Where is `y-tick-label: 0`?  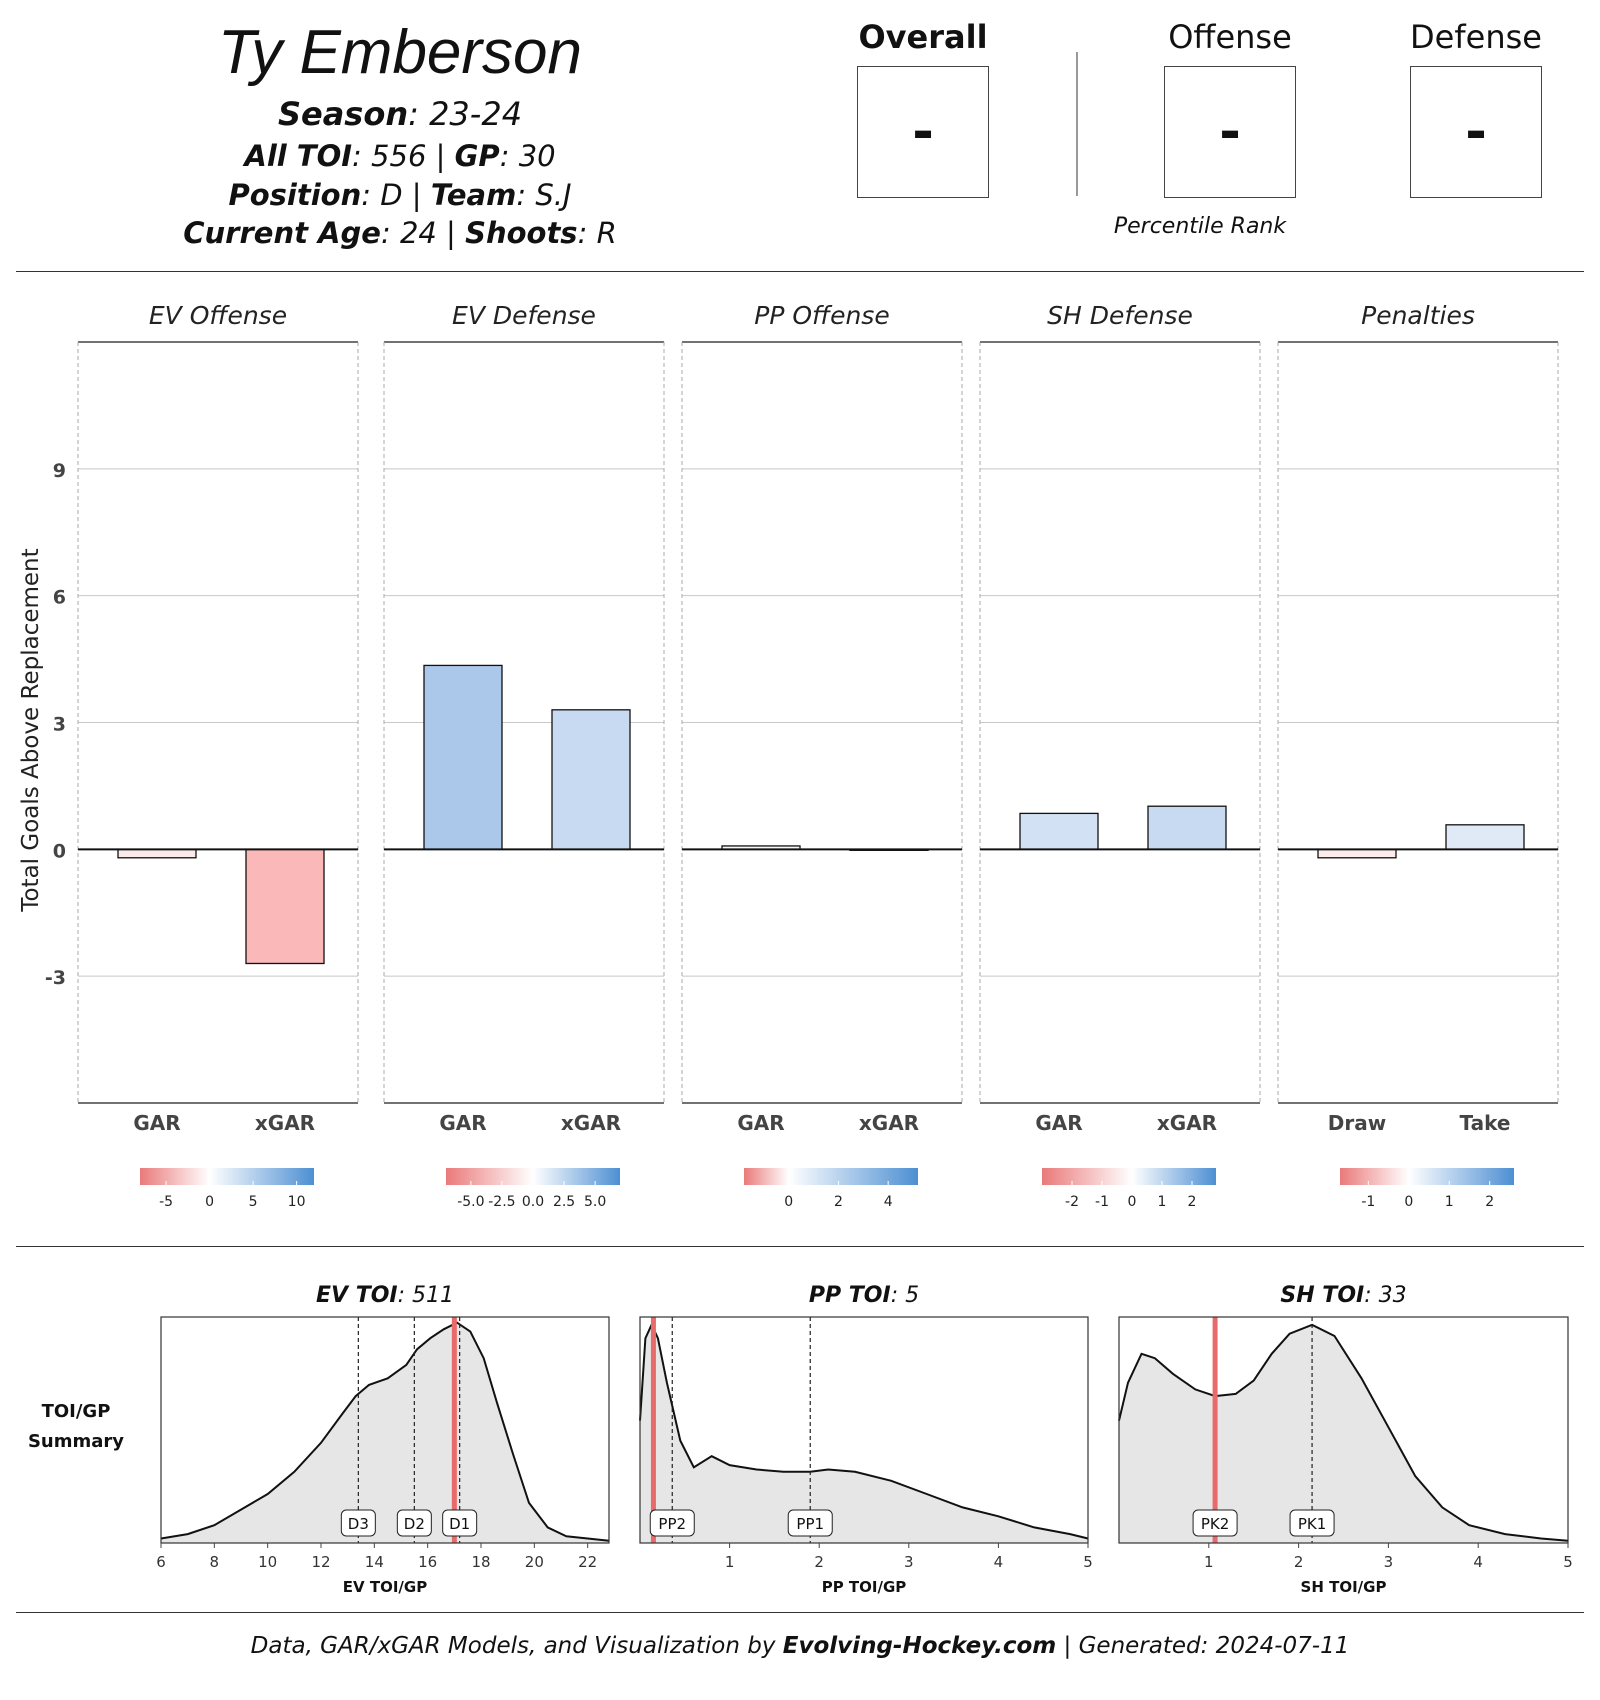
y-tick-label: 0 is located at coordinates (59, 851).